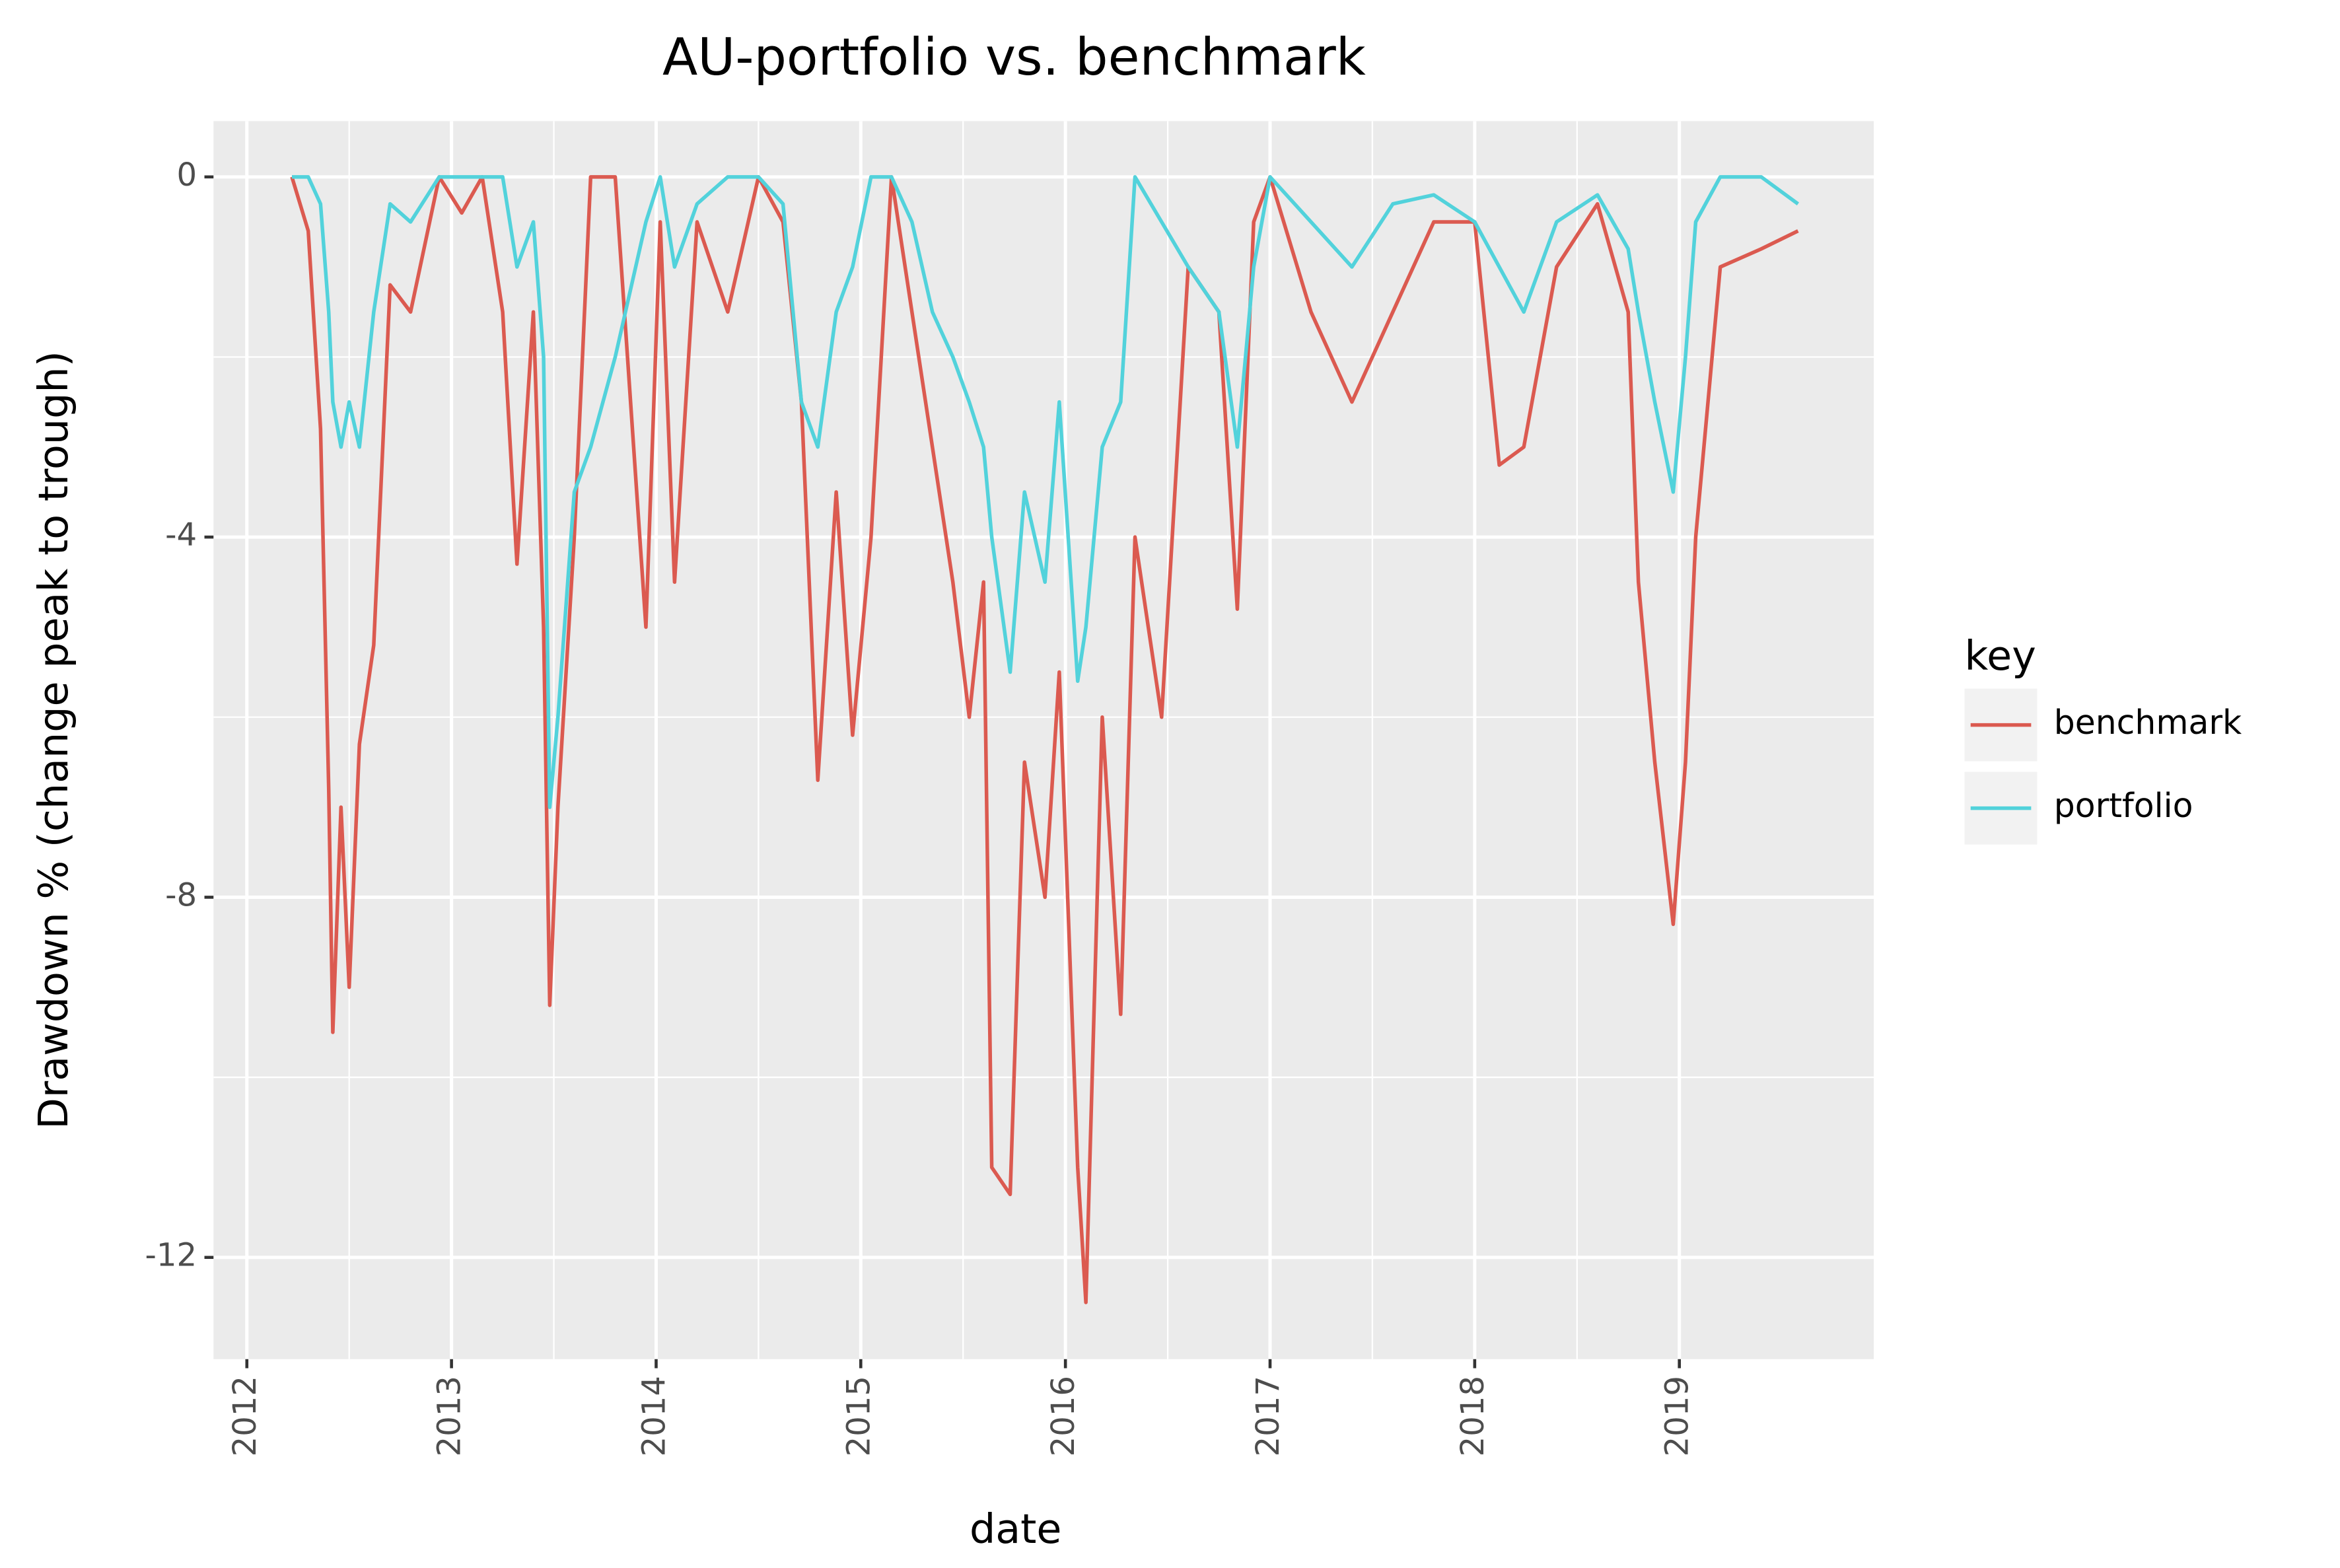 This screenshot has width=2340, height=1568. Describe the element at coordinates (181, 535) in the screenshot. I see `y-tick-label: -4` at that location.